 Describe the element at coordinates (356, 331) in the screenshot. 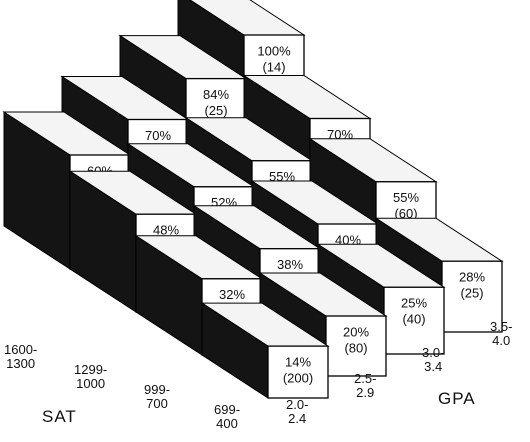

I see `value-label: 20%` at that location.